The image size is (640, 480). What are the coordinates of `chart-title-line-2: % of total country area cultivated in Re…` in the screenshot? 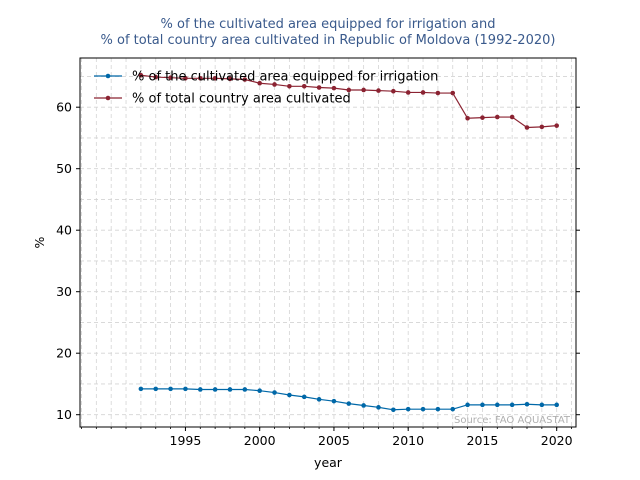 It's located at (328, 40).